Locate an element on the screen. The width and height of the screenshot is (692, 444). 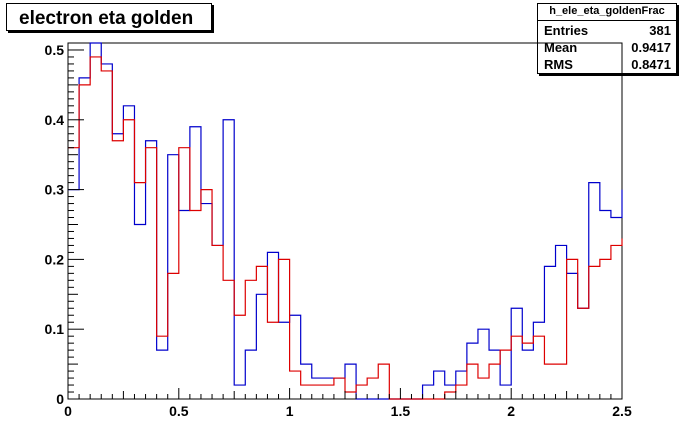
x-tick-label: 0 is located at coordinates (68, 411).